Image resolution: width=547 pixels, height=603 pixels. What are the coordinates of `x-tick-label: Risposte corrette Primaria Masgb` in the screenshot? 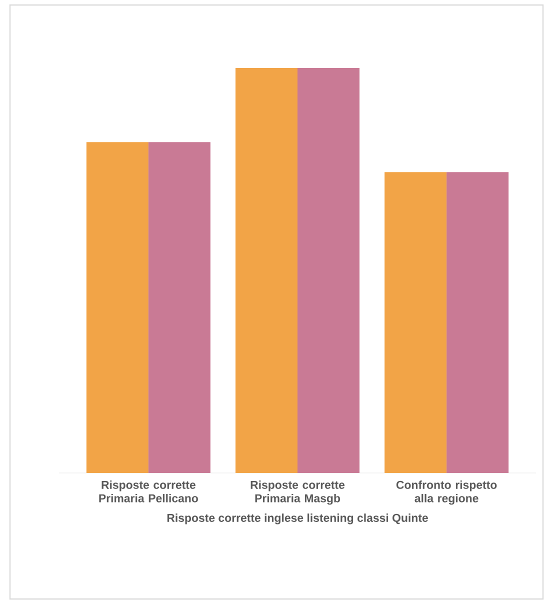 It's located at (297, 492).